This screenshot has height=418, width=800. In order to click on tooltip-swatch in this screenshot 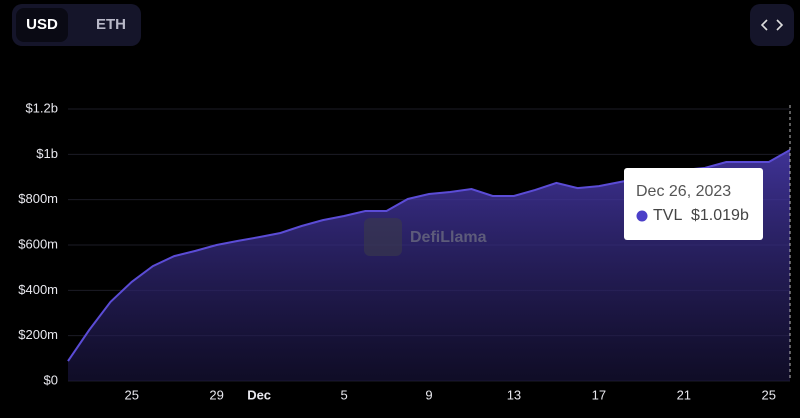, I will do `click(642, 216)`.